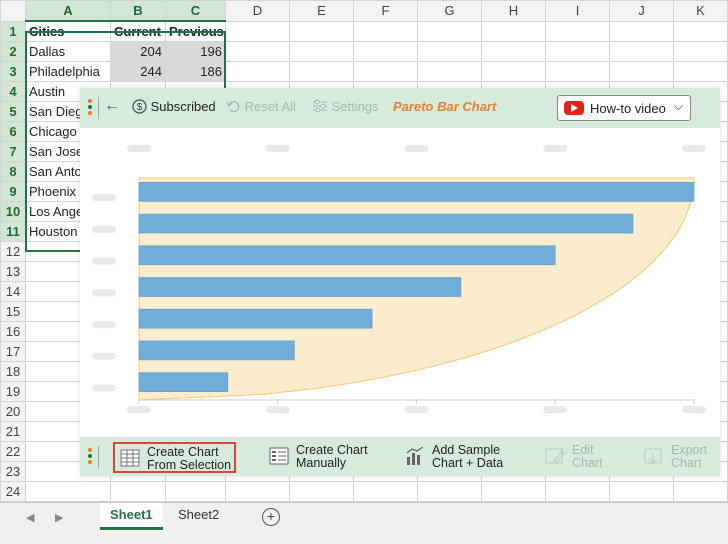  Describe the element at coordinates (183, 382) in the screenshot. I see `chart-bar` at that location.